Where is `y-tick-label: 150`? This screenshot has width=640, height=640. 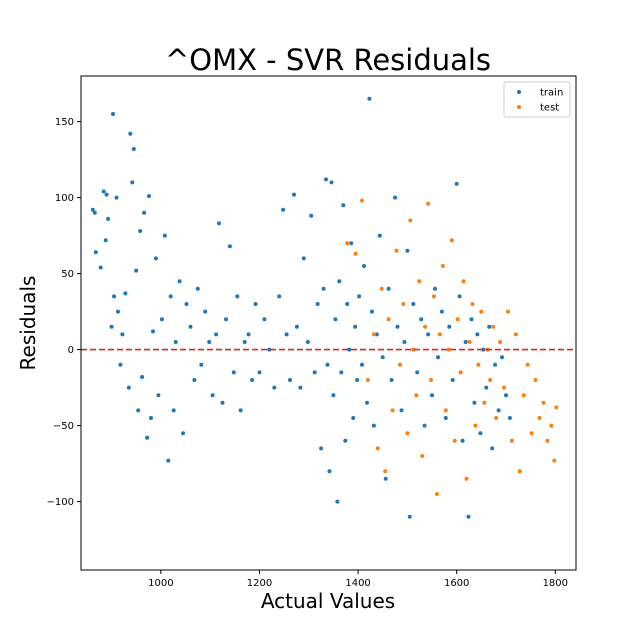
y-tick-label: 150 is located at coordinates (64, 122).